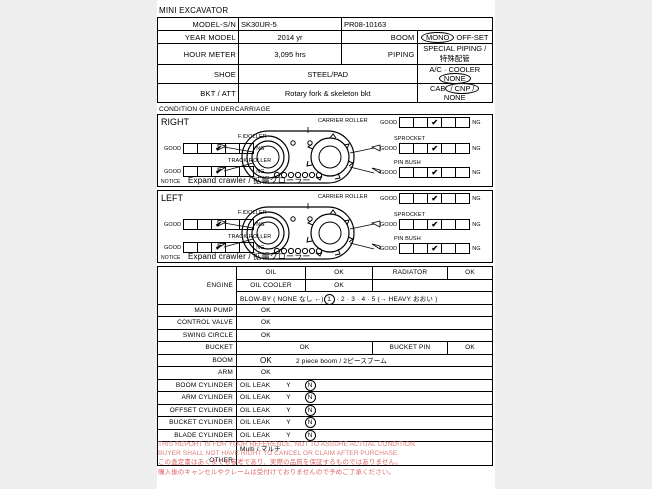  Describe the element at coordinates (454, 78) in the screenshot. I see `ac-cooler-none-circled: NONE` at that location.